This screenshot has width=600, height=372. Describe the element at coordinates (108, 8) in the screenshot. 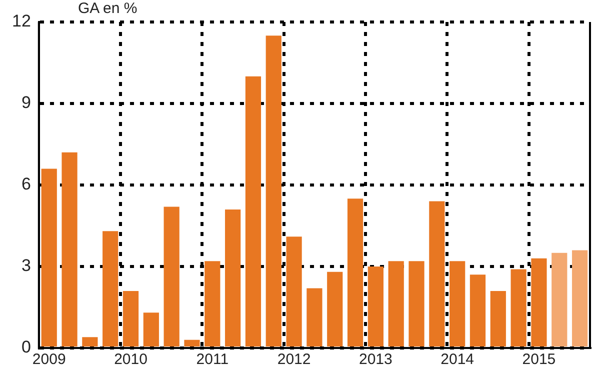

I see `y-axis-title: GA en %` at that location.